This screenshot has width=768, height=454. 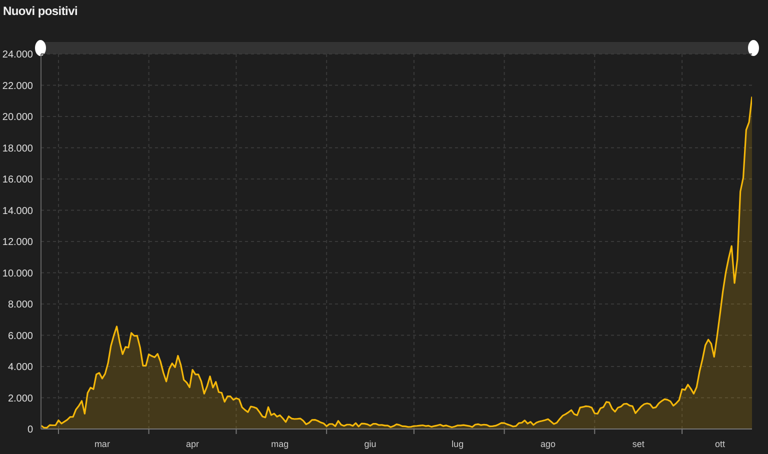 What do you see at coordinates (193, 444) in the screenshot?
I see `x-tick-label: apr` at bounding box center [193, 444].